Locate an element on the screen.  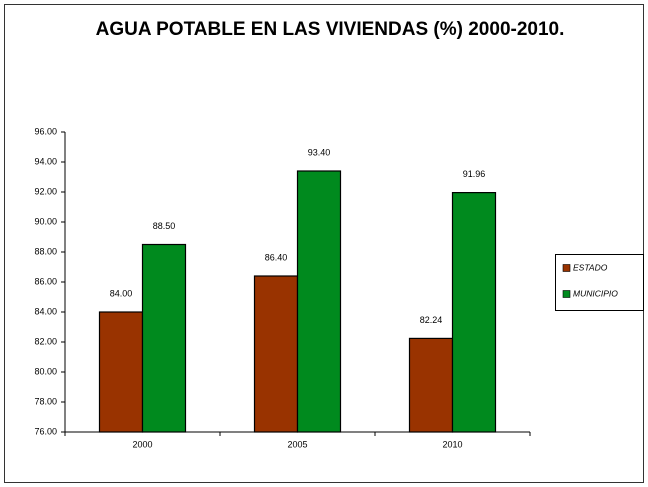
y-tick-label: 84.00 is located at coordinates (45, 311).